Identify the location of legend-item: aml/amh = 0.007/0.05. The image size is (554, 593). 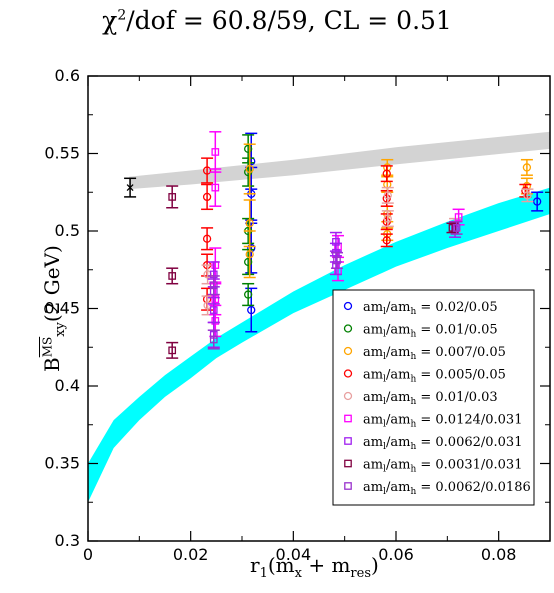
(424, 353).